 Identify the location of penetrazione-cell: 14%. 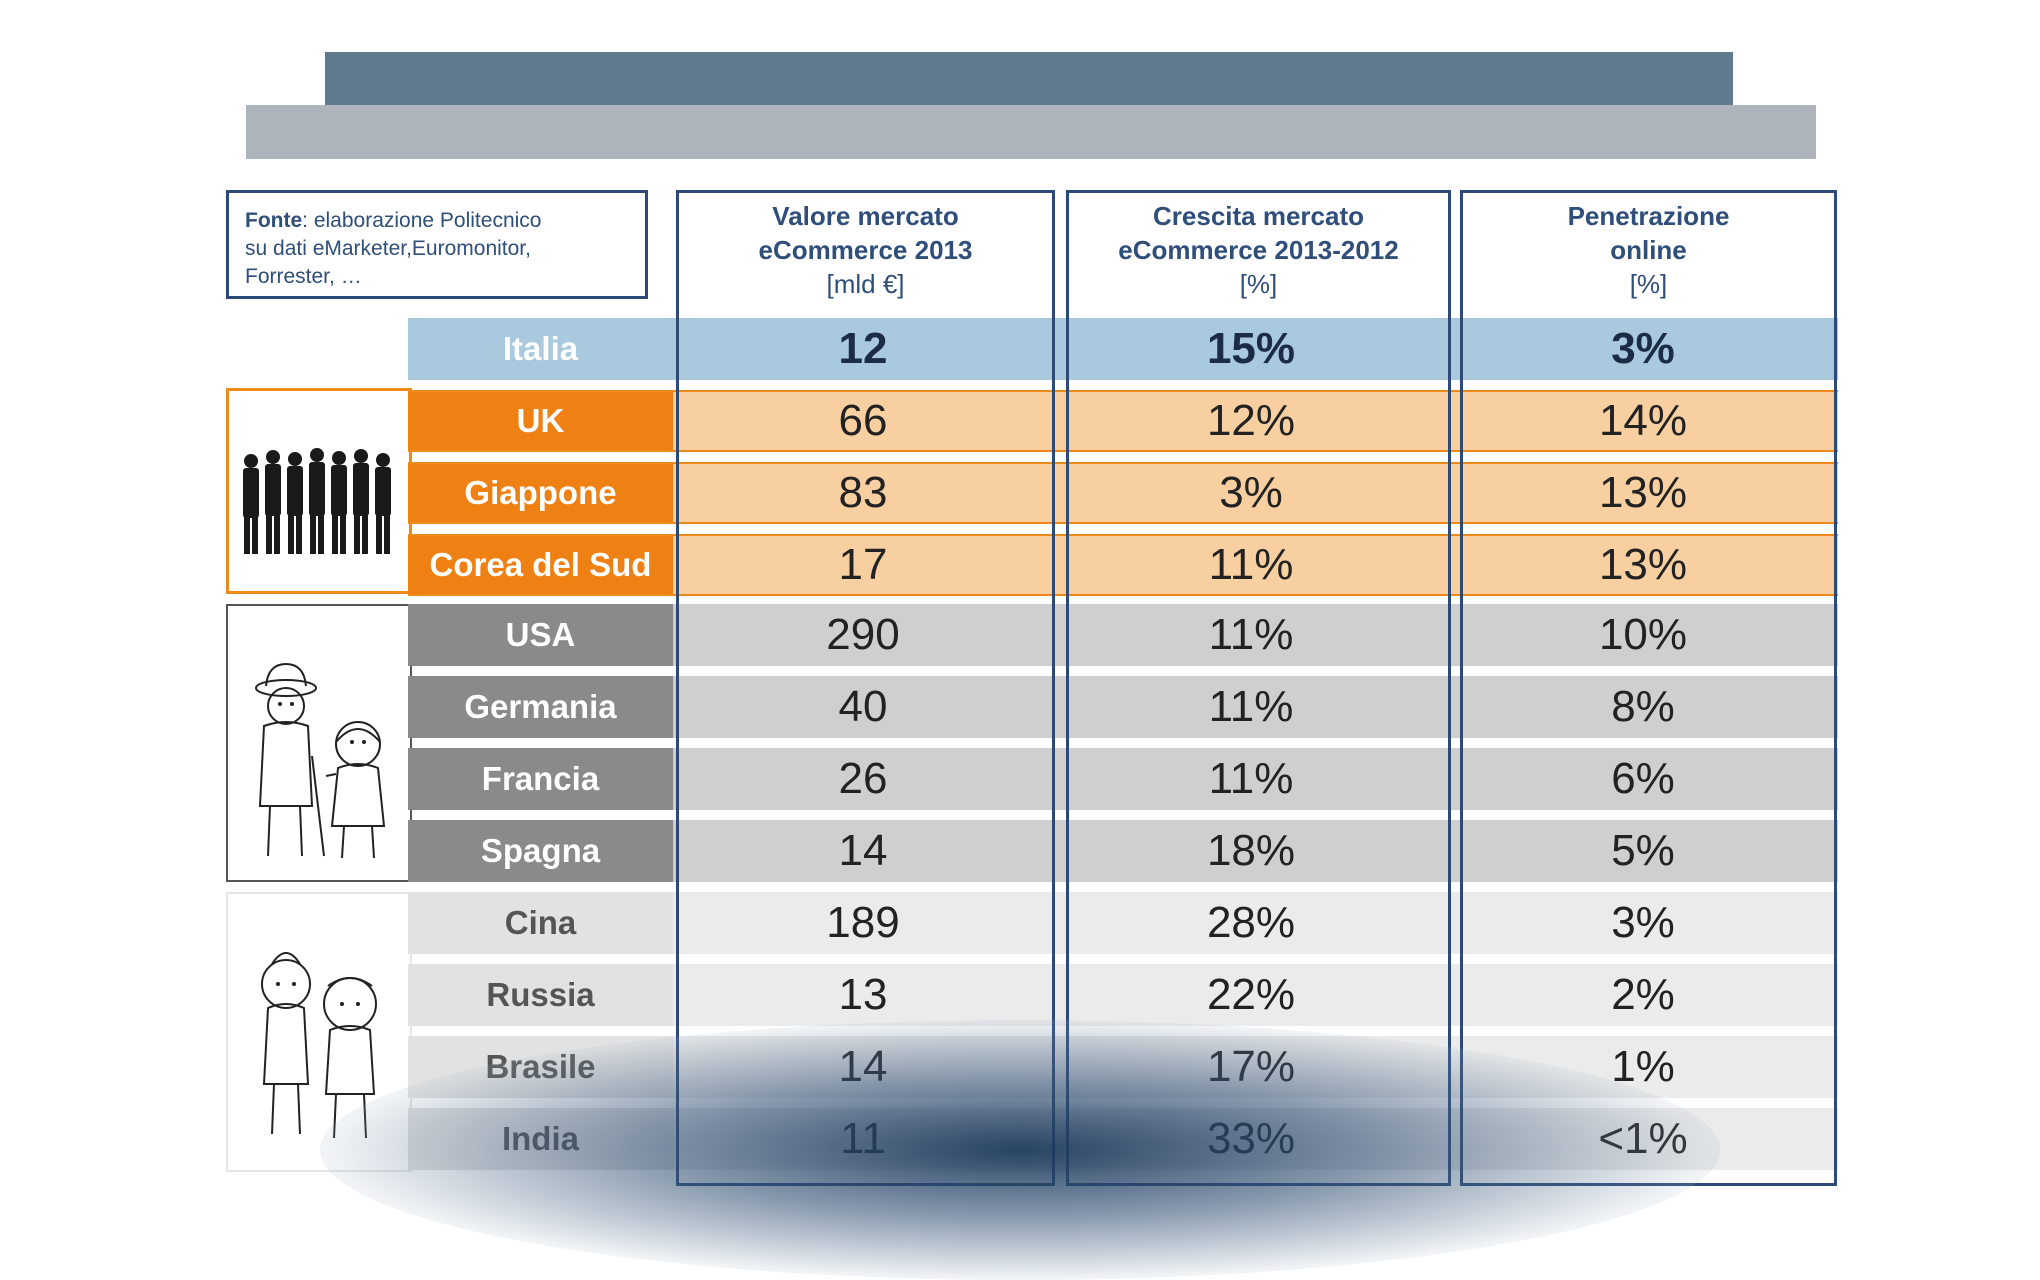
(1643, 420).